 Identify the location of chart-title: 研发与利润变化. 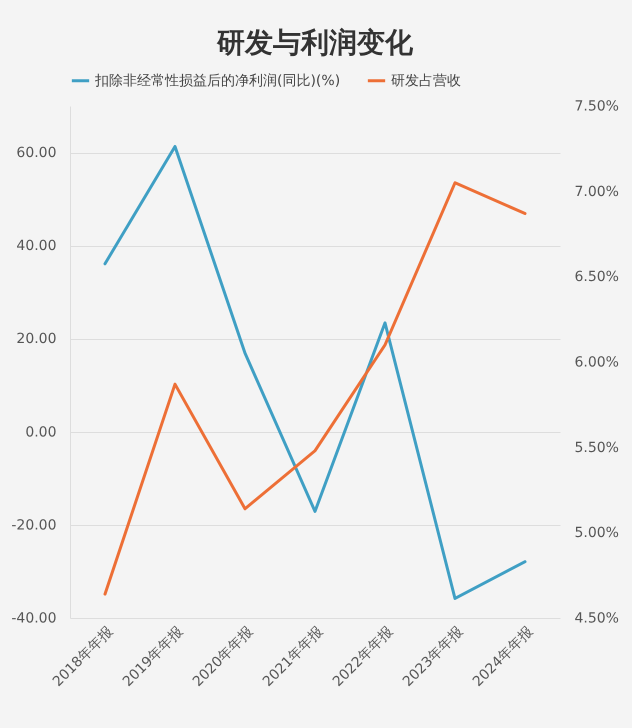
(315, 42).